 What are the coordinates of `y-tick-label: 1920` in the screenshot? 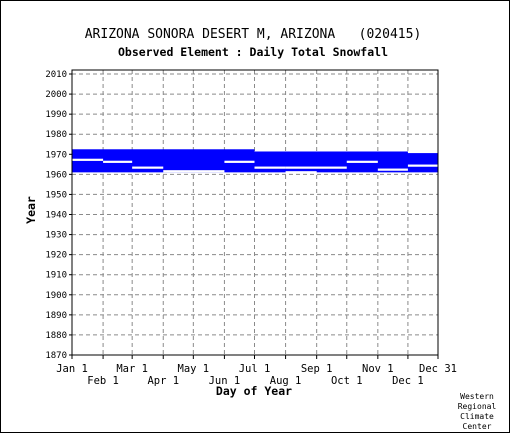 It's located at (56, 256).